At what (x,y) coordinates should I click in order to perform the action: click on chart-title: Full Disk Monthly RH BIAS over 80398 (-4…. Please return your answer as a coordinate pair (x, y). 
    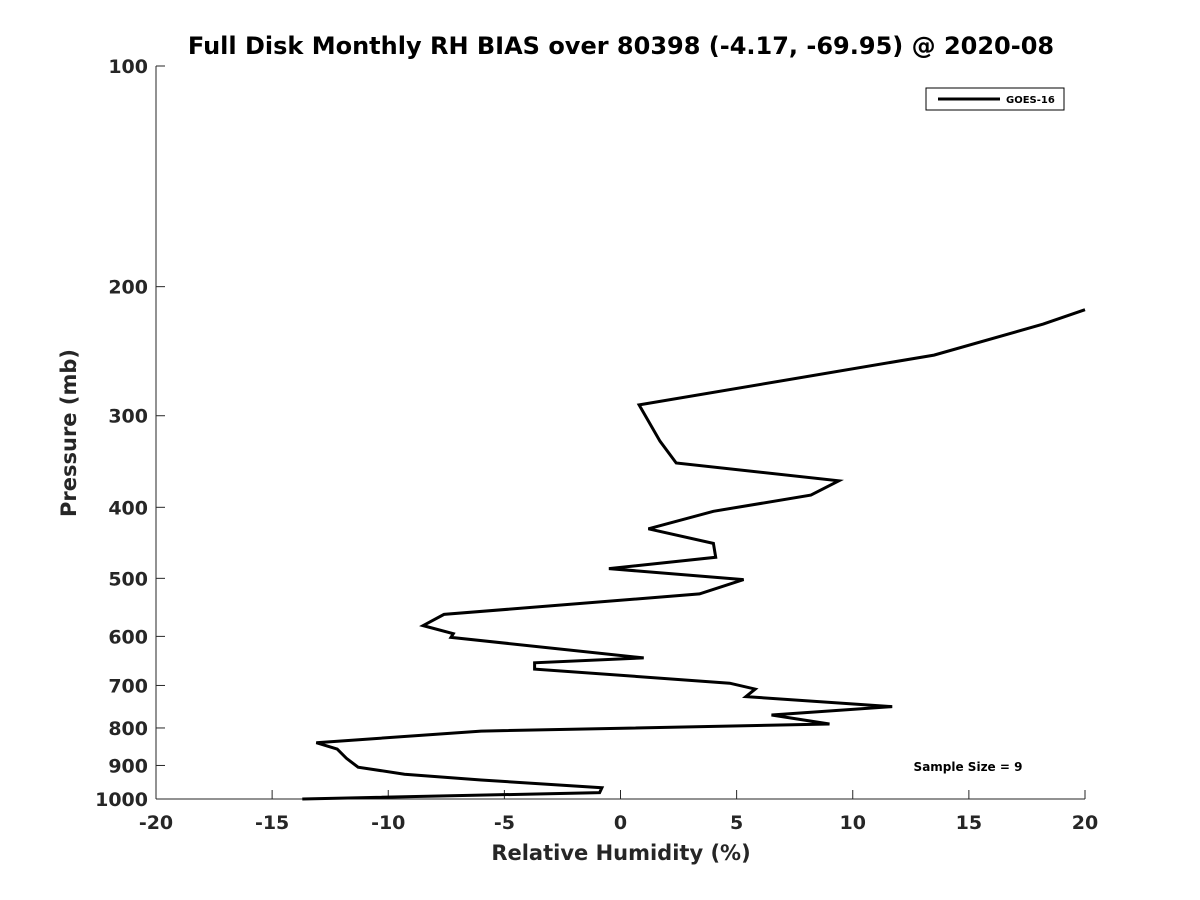
    Looking at the image, I should click on (621, 46).